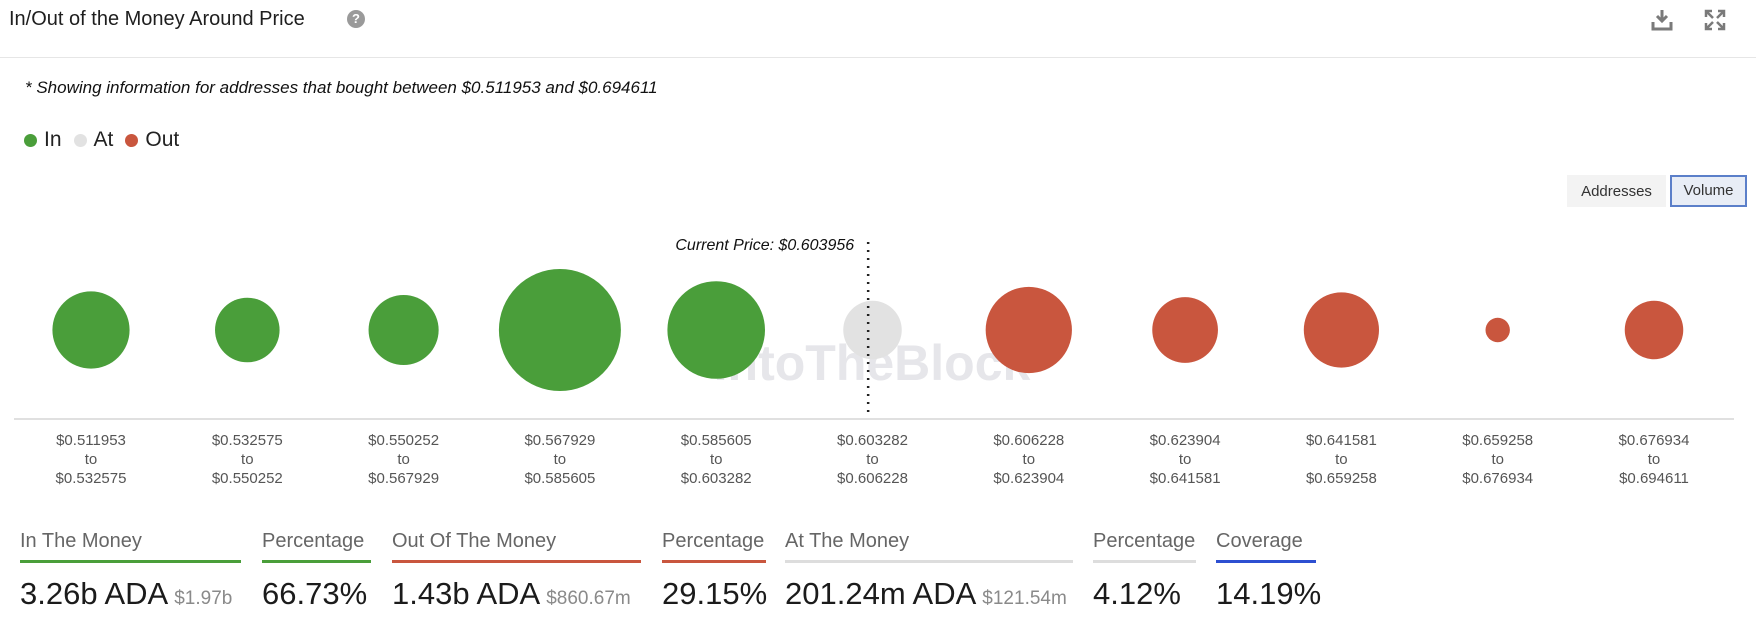  I want to click on stat-coverage: Coverage 14.19%, so click(1269, 571).